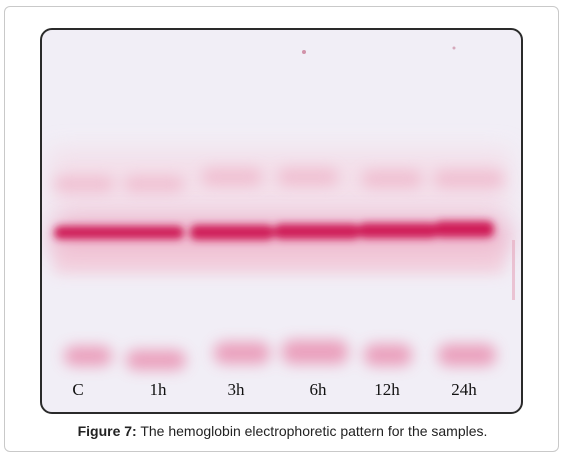 Image resolution: width=565 pixels, height=457 pixels. What do you see at coordinates (318, 389) in the screenshot?
I see `lane-label-6h: 6h` at bounding box center [318, 389].